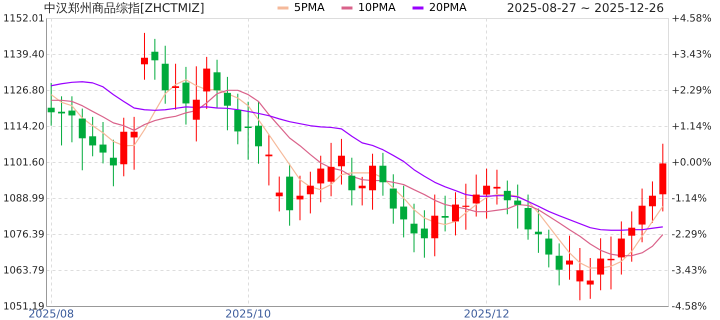  Describe the element at coordinates (585, 8) in the screenshot. I see `chart-subtitle: 2025-08-27 ~ 2025-12-26` at that location.